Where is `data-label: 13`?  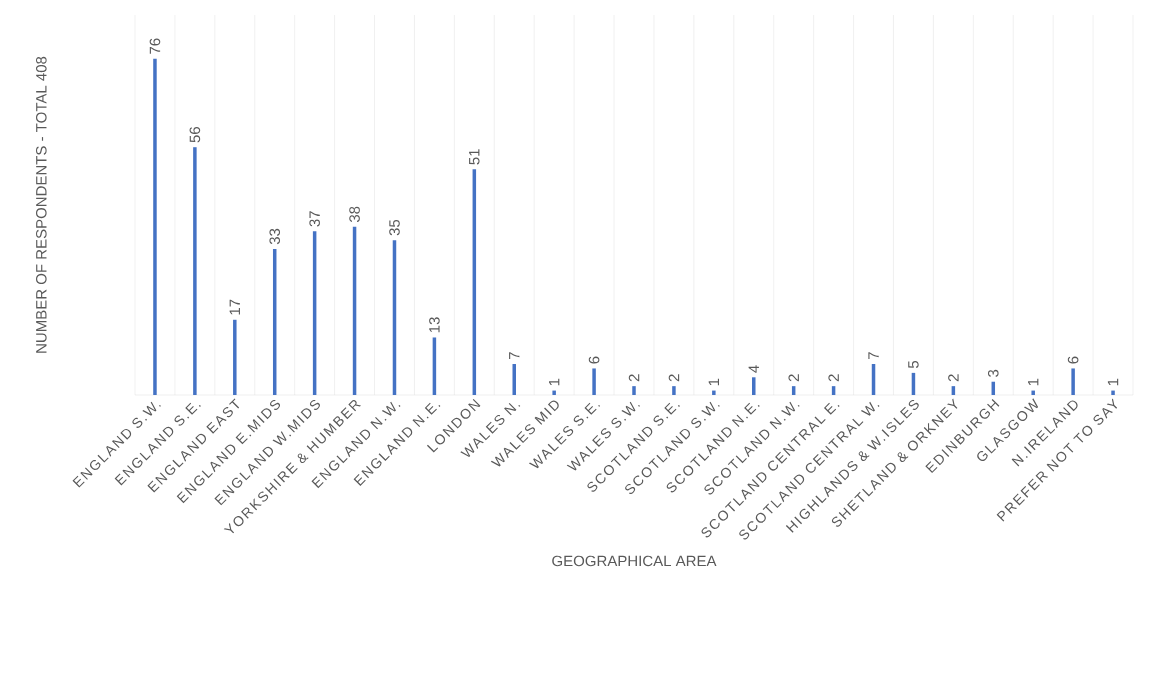 data-label: 13 is located at coordinates (434, 325).